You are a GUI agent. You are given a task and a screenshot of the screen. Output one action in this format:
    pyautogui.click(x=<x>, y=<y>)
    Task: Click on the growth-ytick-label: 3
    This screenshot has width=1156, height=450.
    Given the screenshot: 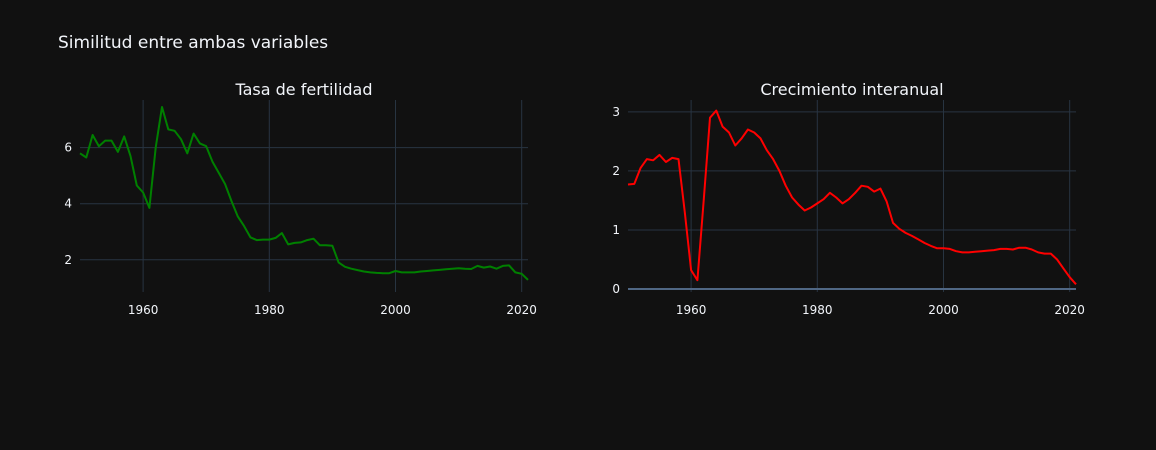 What is the action you would take?
    pyautogui.click(x=616, y=112)
    